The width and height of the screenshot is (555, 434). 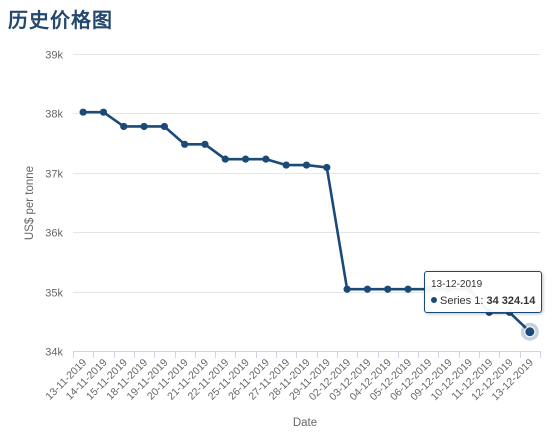 What do you see at coordinates (434, 300) in the screenshot?
I see `tooltip-series-dot-icon` at bounding box center [434, 300].